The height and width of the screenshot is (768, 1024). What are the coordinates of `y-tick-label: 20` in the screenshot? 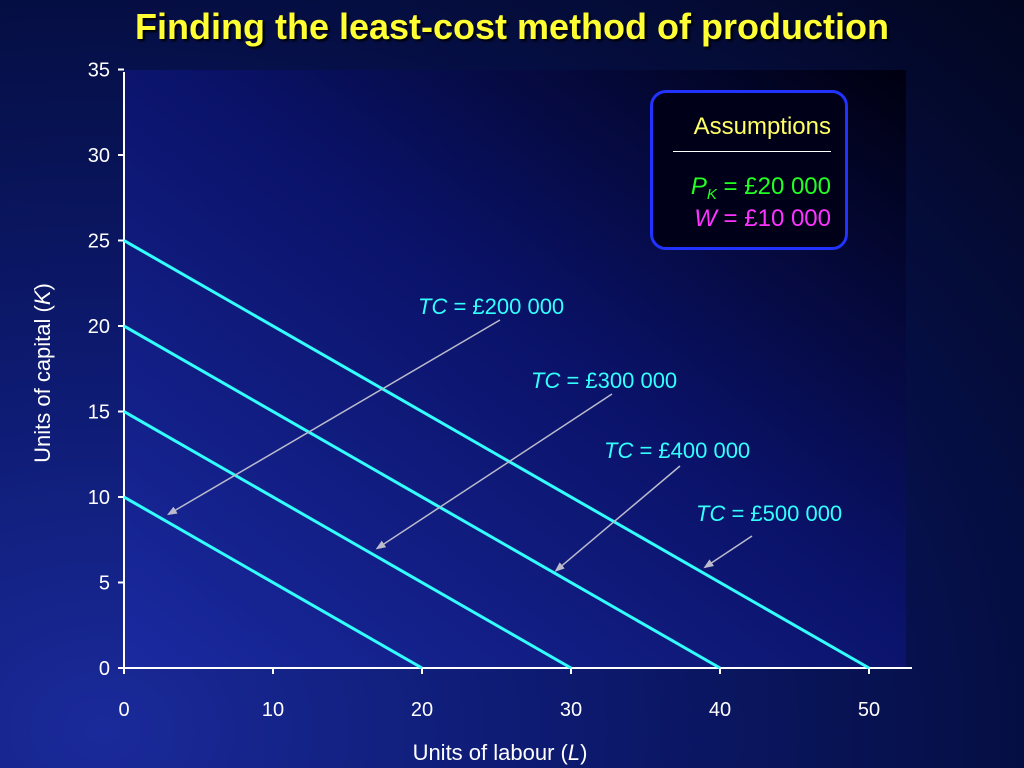 It's located at (99, 327).